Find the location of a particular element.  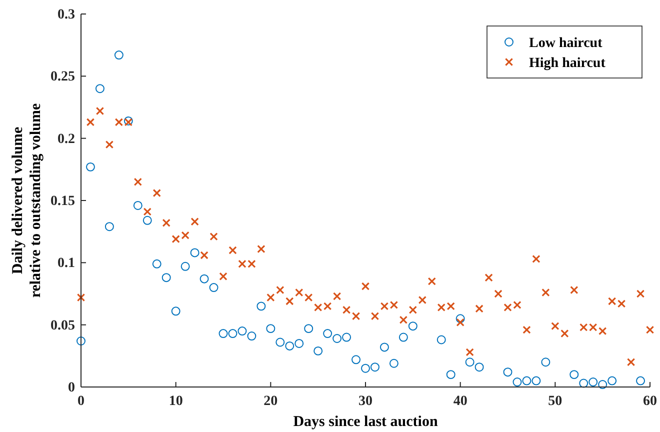

x-tick-label: 10 is located at coordinates (175, 401).